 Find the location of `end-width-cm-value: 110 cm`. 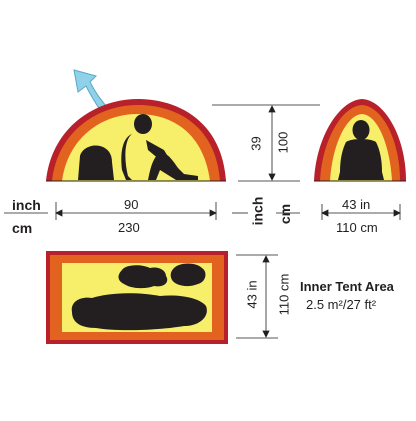

end-width-cm-value: 110 cm is located at coordinates (357, 227).